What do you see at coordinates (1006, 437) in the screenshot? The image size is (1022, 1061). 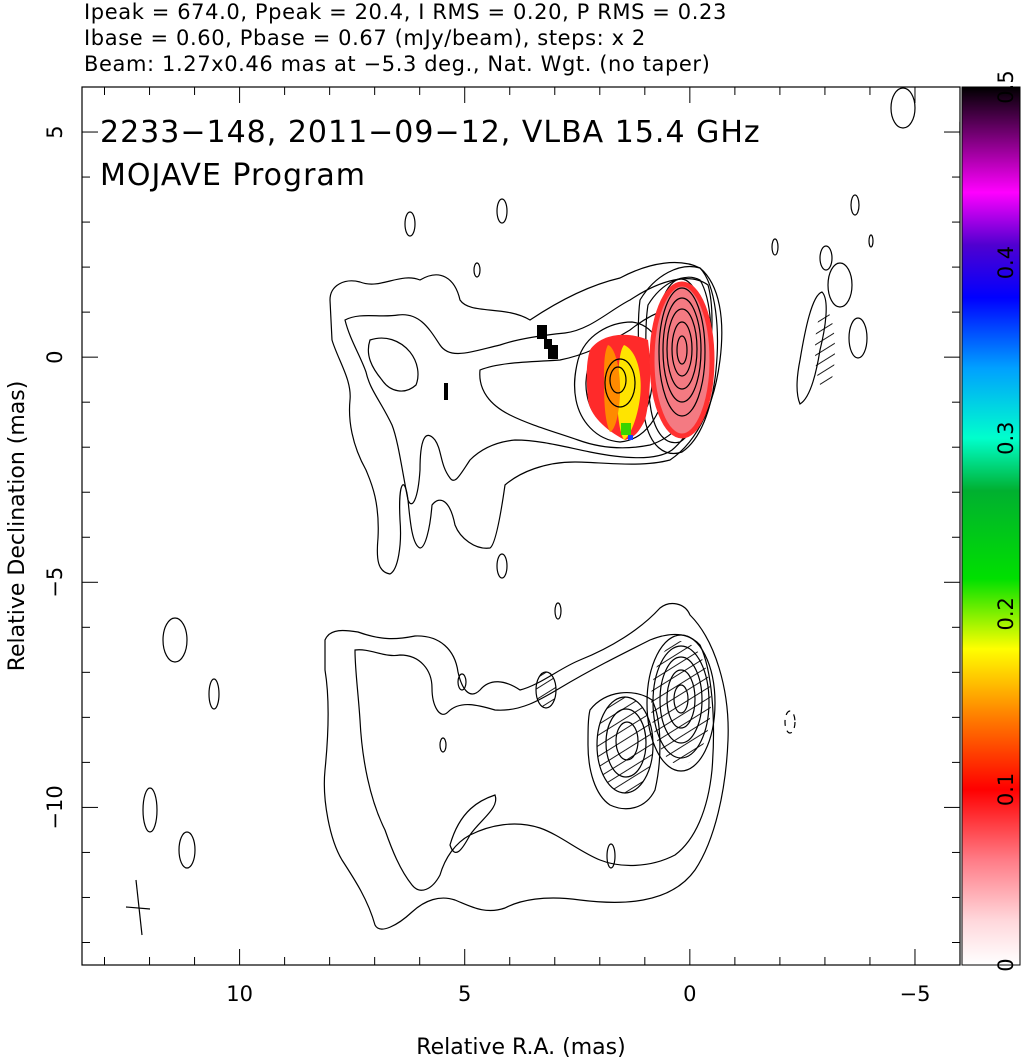 I see `colorbar-tick-label: 0.3` at bounding box center [1006, 437].